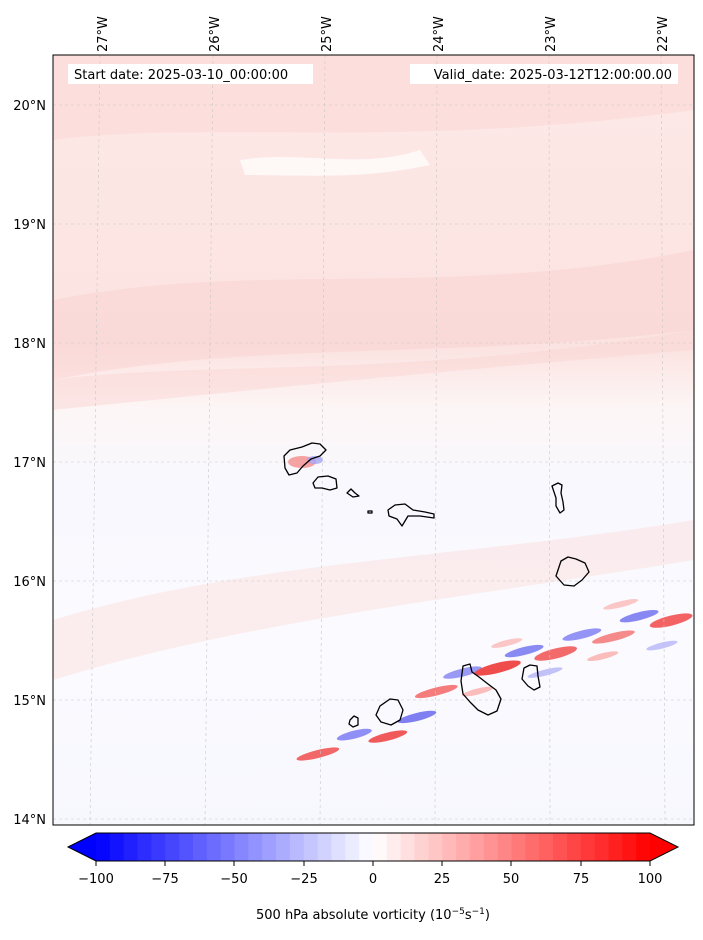  I want to click on coastlines, so click(436, 585).